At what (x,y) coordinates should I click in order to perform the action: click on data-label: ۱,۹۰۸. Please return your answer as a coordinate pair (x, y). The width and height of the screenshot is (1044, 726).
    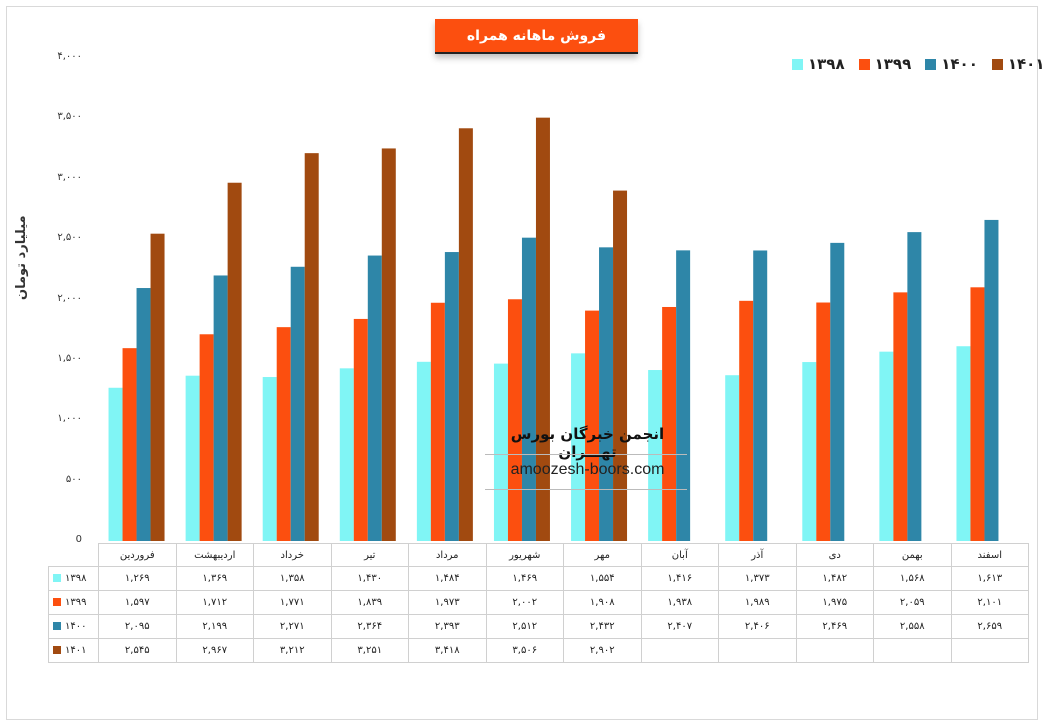
    Looking at the image, I should click on (602, 602).